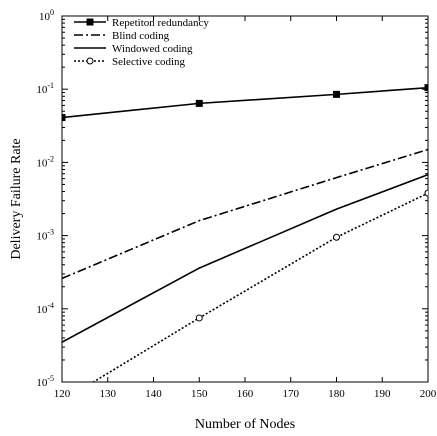 The image size is (437, 436). I want to click on x-tick-label: 130, so click(108, 394).